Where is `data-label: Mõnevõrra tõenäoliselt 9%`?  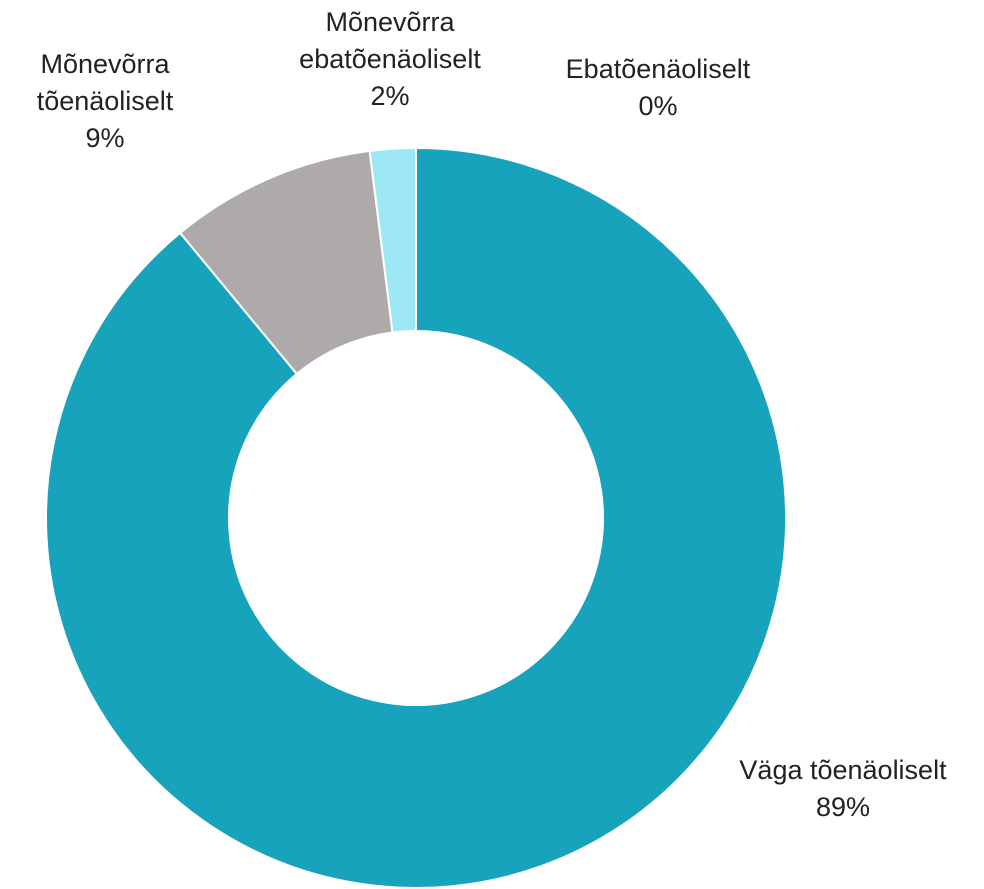
data-label: Mõnevõrra tõenäoliselt 9% is located at coordinates (105, 101).